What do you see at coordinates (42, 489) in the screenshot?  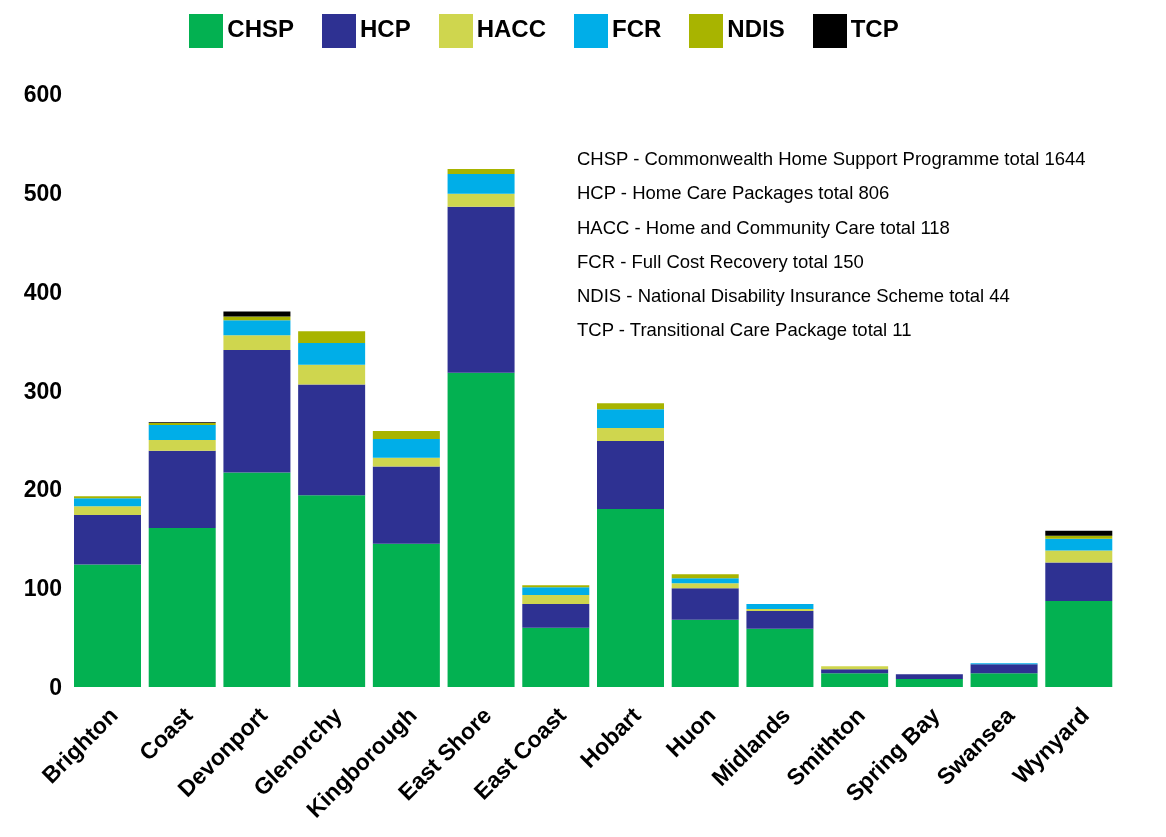 I see `y-tick-label: 200` at bounding box center [42, 489].